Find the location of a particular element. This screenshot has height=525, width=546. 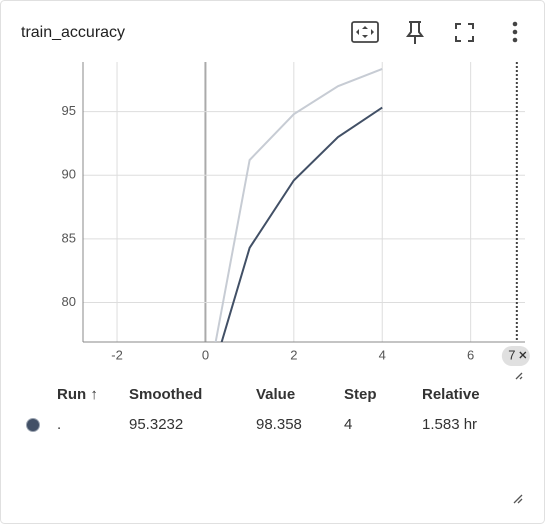

fit-icon is located at coordinates (365, 32).